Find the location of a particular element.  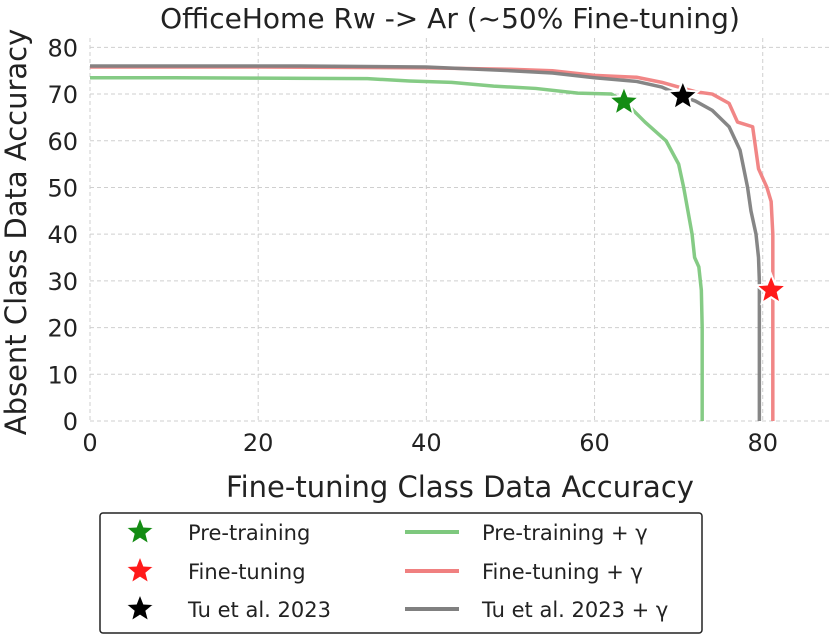

x-tick-label: 20 is located at coordinates (258, 443).